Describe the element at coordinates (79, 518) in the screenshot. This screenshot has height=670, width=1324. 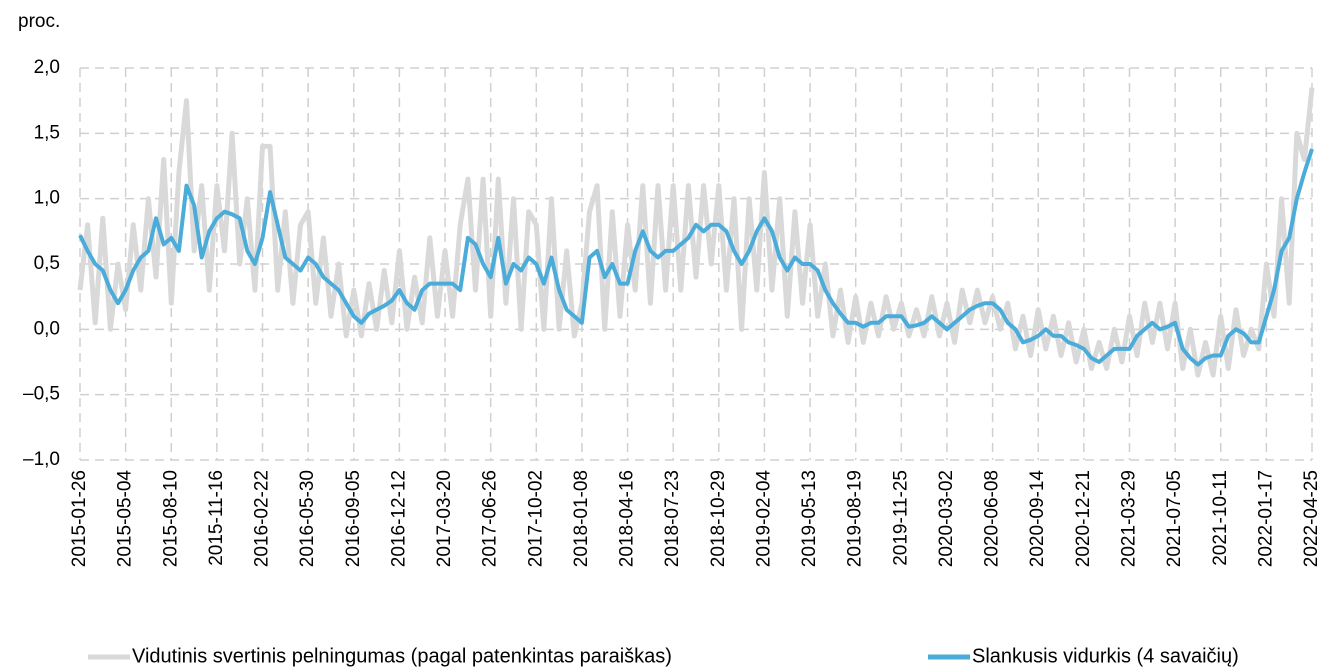
I see `x-tick-label: 2015-01-26` at that location.